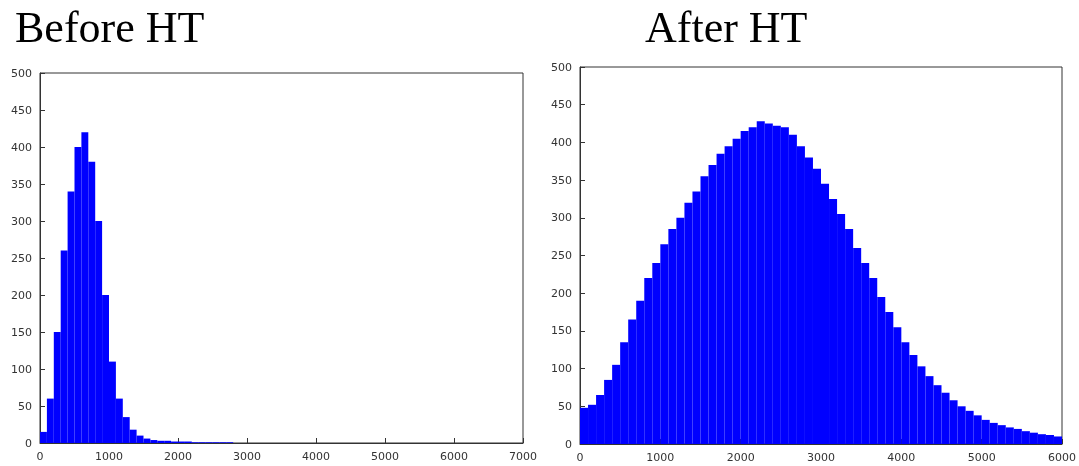 This screenshot has width=1079, height=466. Describe the element at coordinates (110, 27) in the screenshot. I see `chart-title: Before HT` at that location.